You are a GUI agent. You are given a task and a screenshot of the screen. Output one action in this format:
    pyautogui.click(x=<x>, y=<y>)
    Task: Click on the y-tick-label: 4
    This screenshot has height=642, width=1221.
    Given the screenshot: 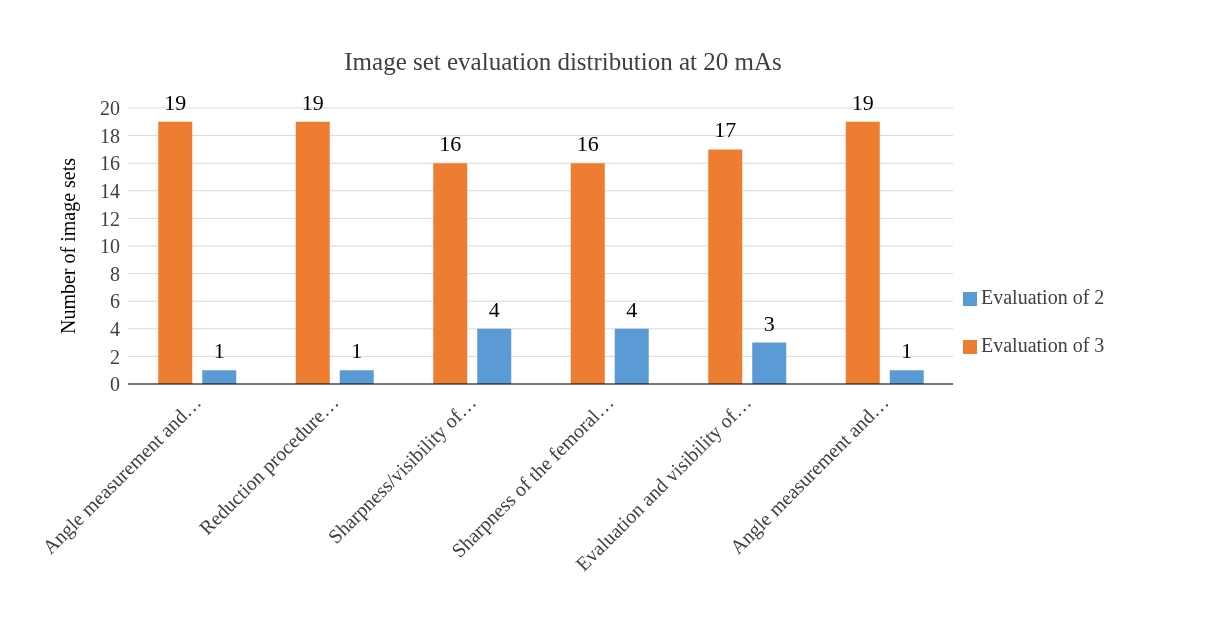 What is the action you would take?
    pyautogui.click(x=115, y=328)
    